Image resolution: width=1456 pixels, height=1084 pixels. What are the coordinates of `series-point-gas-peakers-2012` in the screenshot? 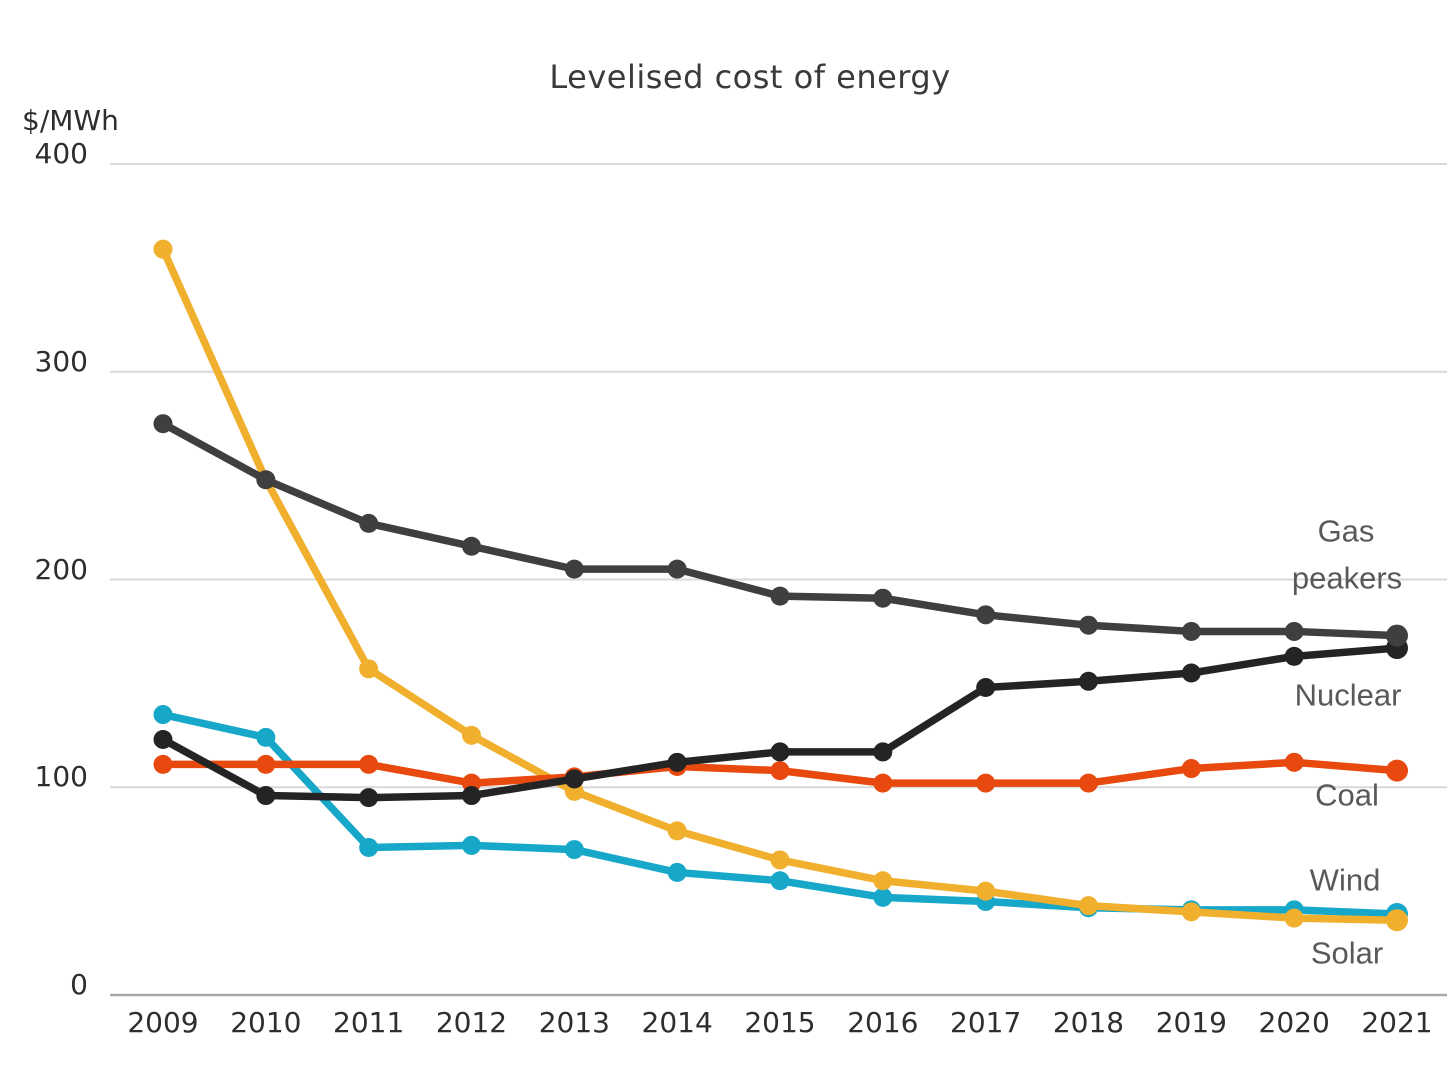 It's located at (471, 546).